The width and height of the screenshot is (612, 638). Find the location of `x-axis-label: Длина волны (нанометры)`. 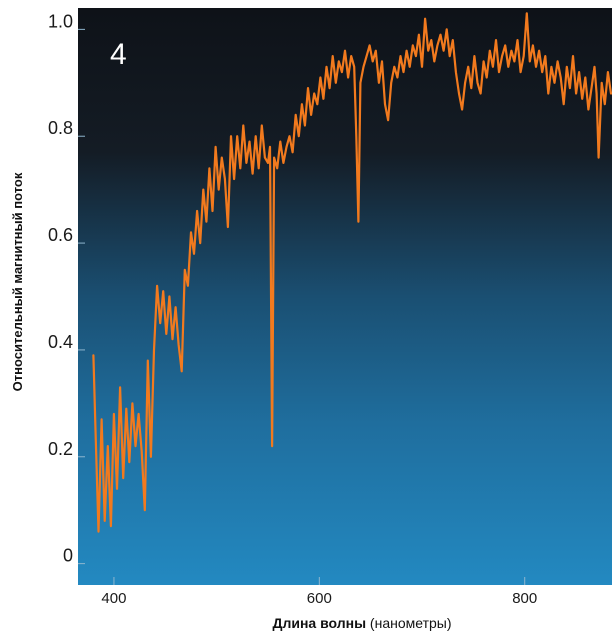

x-axis-label: Длина волны (нанометры) is located at coordinates (361, 623).